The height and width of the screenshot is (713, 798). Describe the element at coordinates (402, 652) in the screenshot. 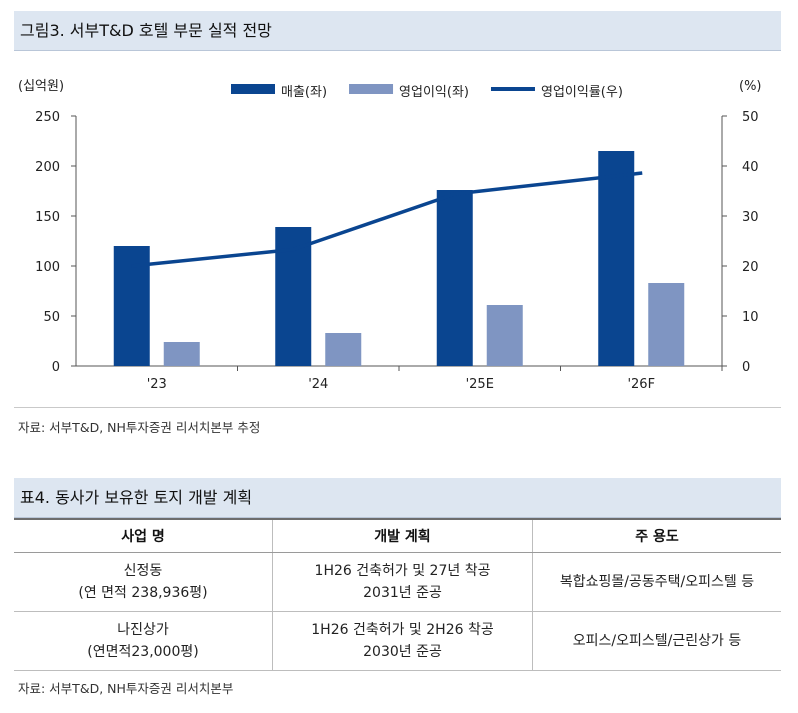

I see `plan-completion: 2030년 준공` at that location.